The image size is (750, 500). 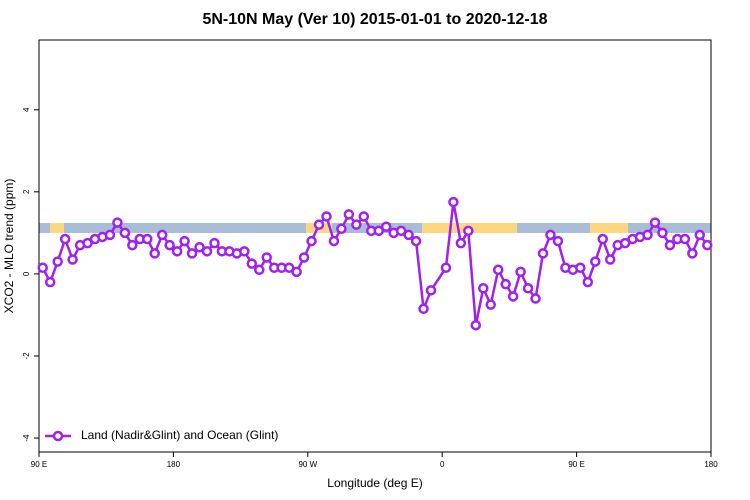 What do you see at coordinates (26, 356) in the screenshot?
I see `y-tick-label: -2` at bounding box center [26, 356].